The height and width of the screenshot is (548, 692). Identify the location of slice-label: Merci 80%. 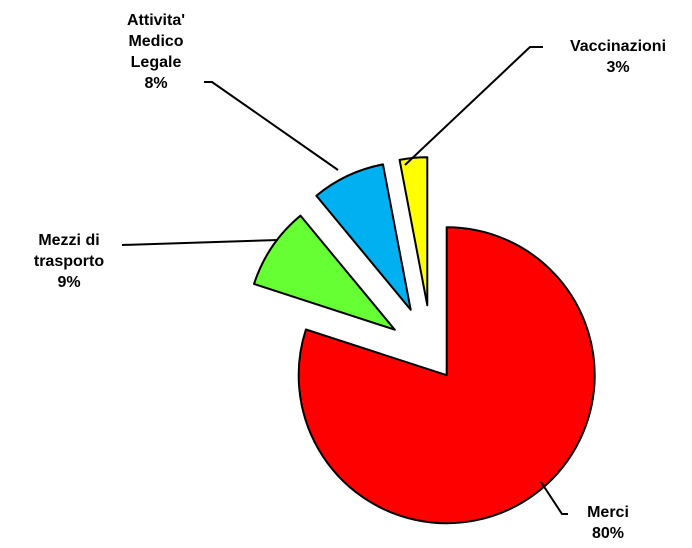
(608, 523).